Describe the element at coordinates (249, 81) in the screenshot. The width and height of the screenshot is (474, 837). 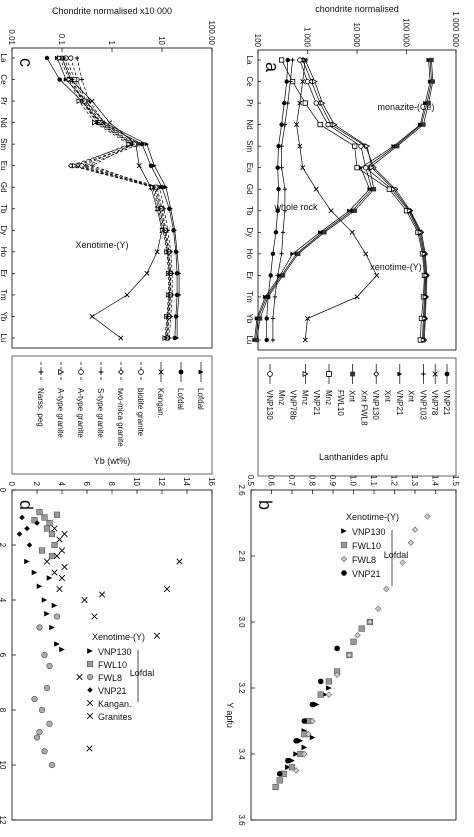
I see `x-tick-label: Ce` at that location.